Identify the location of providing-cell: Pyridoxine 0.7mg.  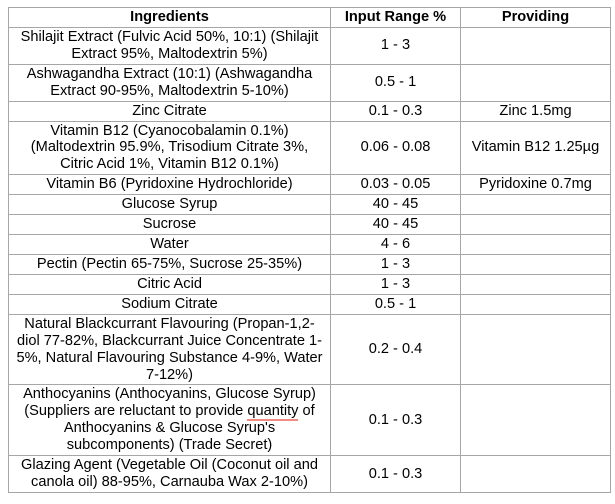
(535, 185).